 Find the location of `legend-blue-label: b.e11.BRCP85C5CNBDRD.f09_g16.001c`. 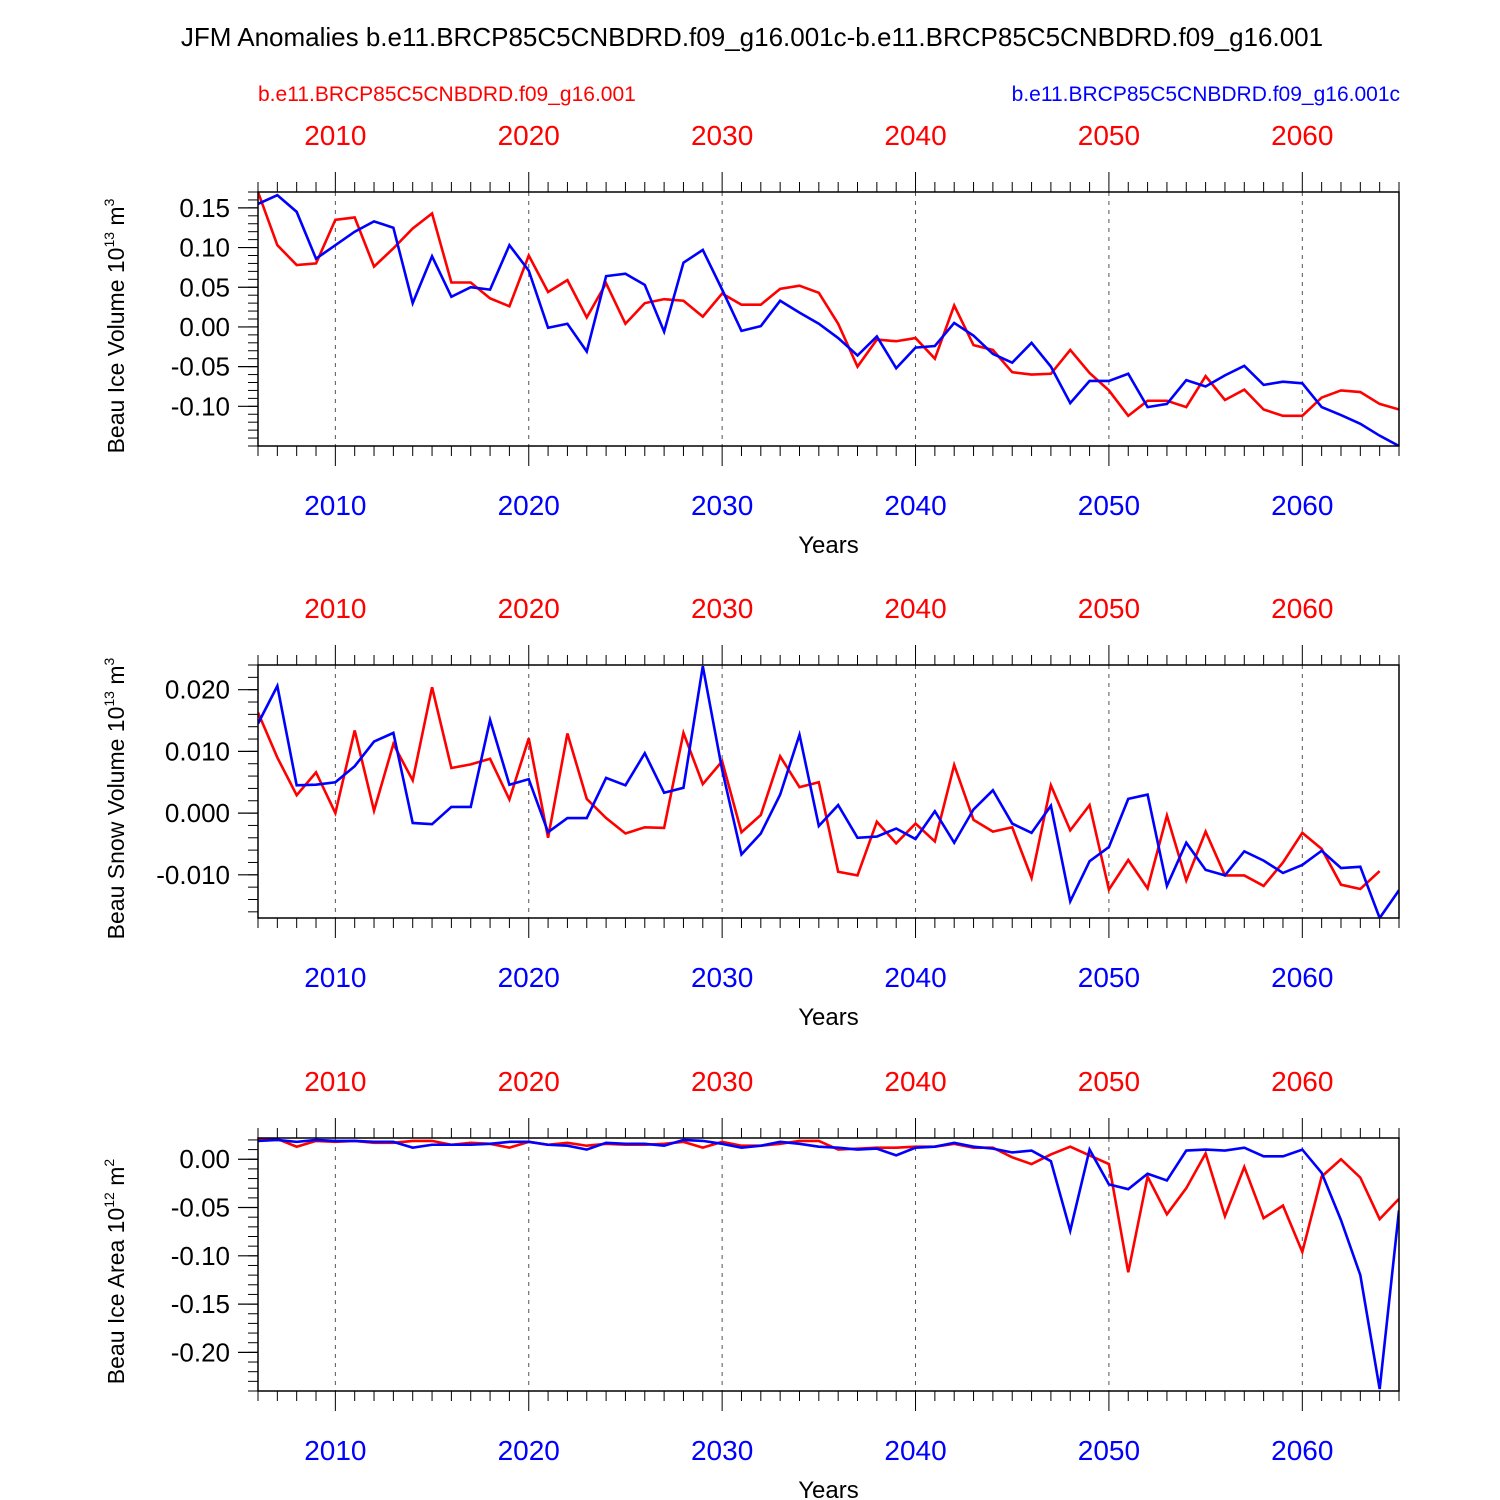

legend-blue-label: b.e11.BRCP85C5CNBDRD.f09_g16.001c is located at coordinates (1206, 94).